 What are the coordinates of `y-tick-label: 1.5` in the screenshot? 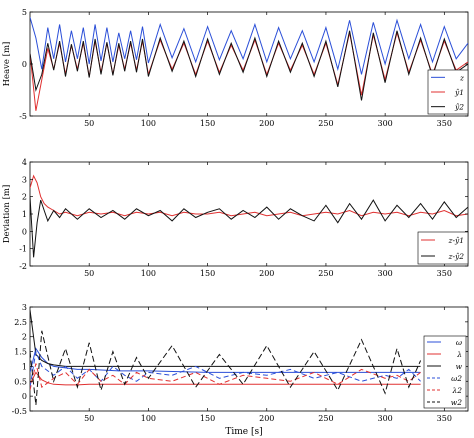 It's located at (20, 352).